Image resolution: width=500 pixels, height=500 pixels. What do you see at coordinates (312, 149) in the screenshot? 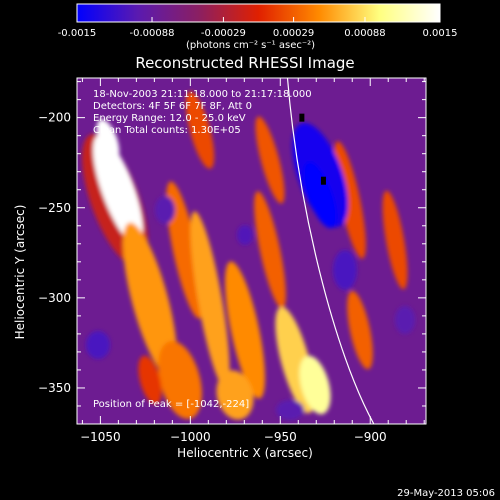
I see `peak-markers` at bounding box center [312, 149].